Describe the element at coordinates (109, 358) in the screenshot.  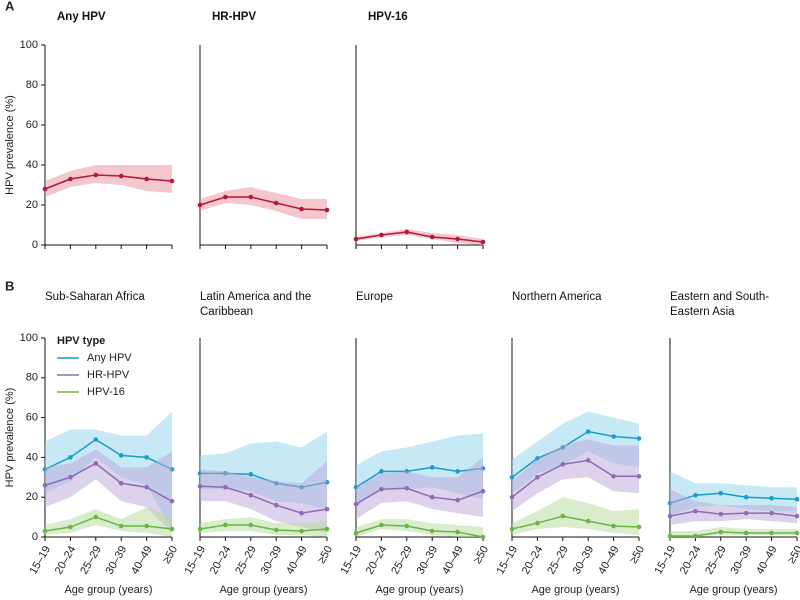
I see `legend-label: Any HPV` at that location.